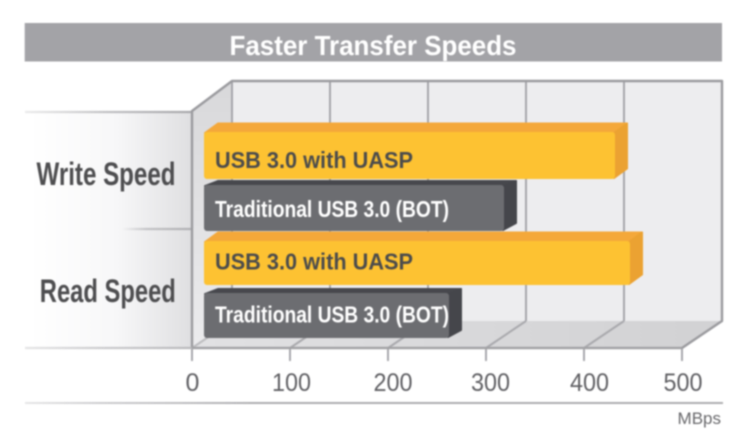 The height and width of the screenshot is (448, 750). What do you see at coordinates (108, 291) in the screenshot?
I see `svg-text: Read Speed` at bounding box center [108, 291].